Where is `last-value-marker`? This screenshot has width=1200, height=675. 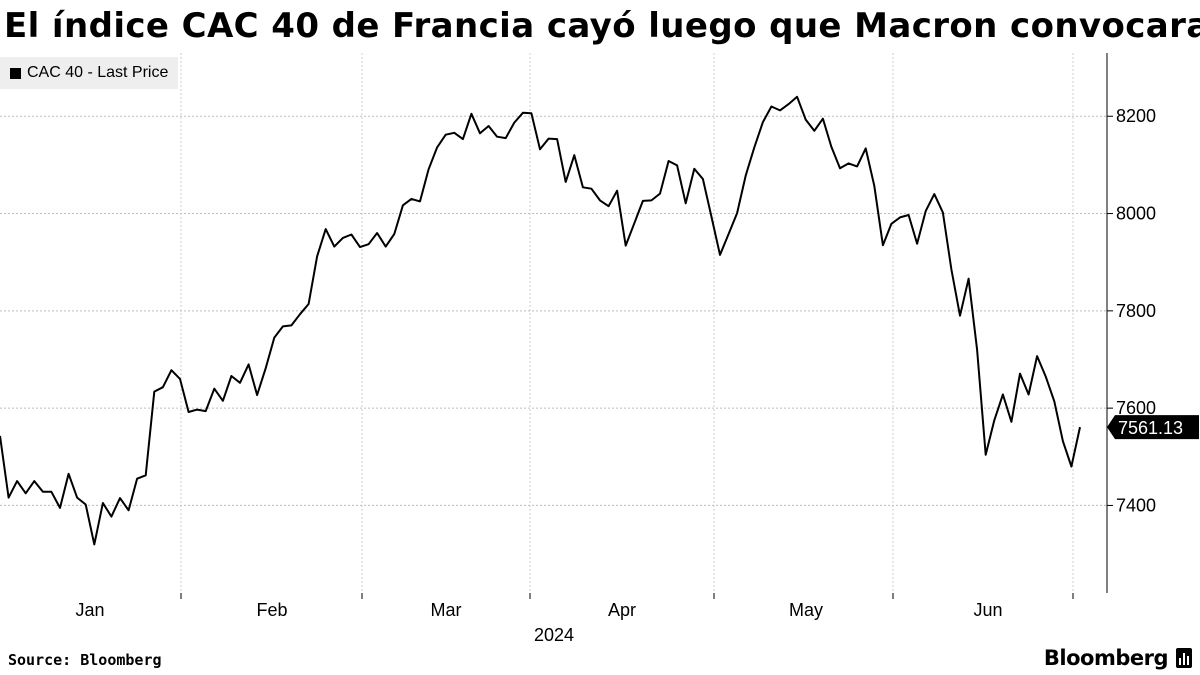 last-value-marker is located at coordinates (1153, 427).